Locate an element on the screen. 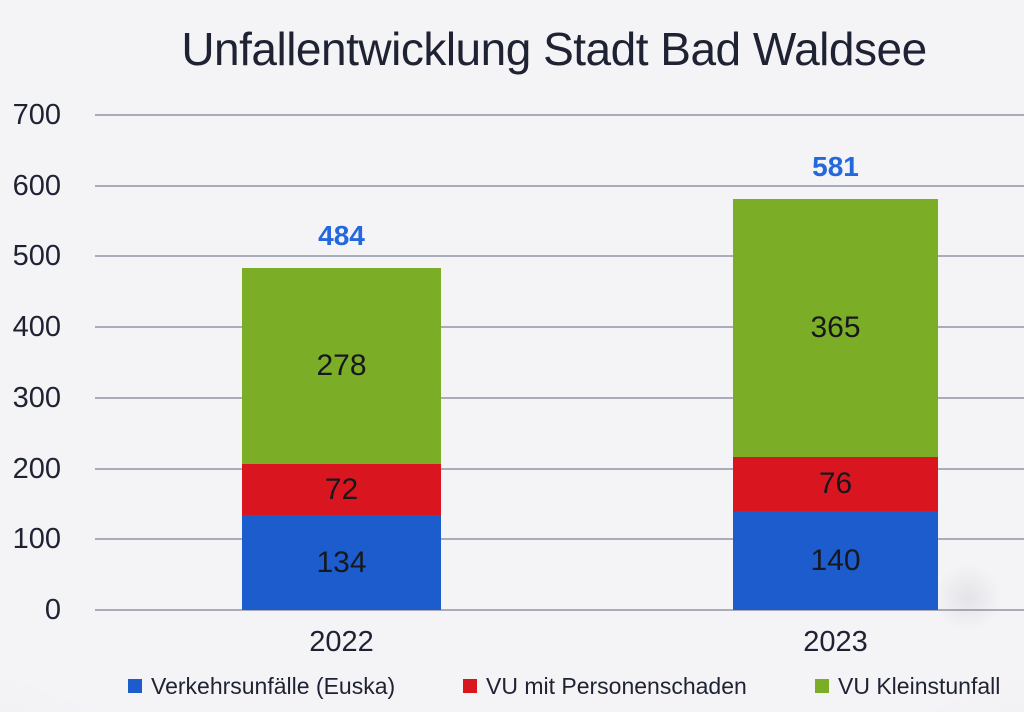 The image size is (1024, 712). y-axis-tick-label-400: 400 is located at coordinates (36, 327).